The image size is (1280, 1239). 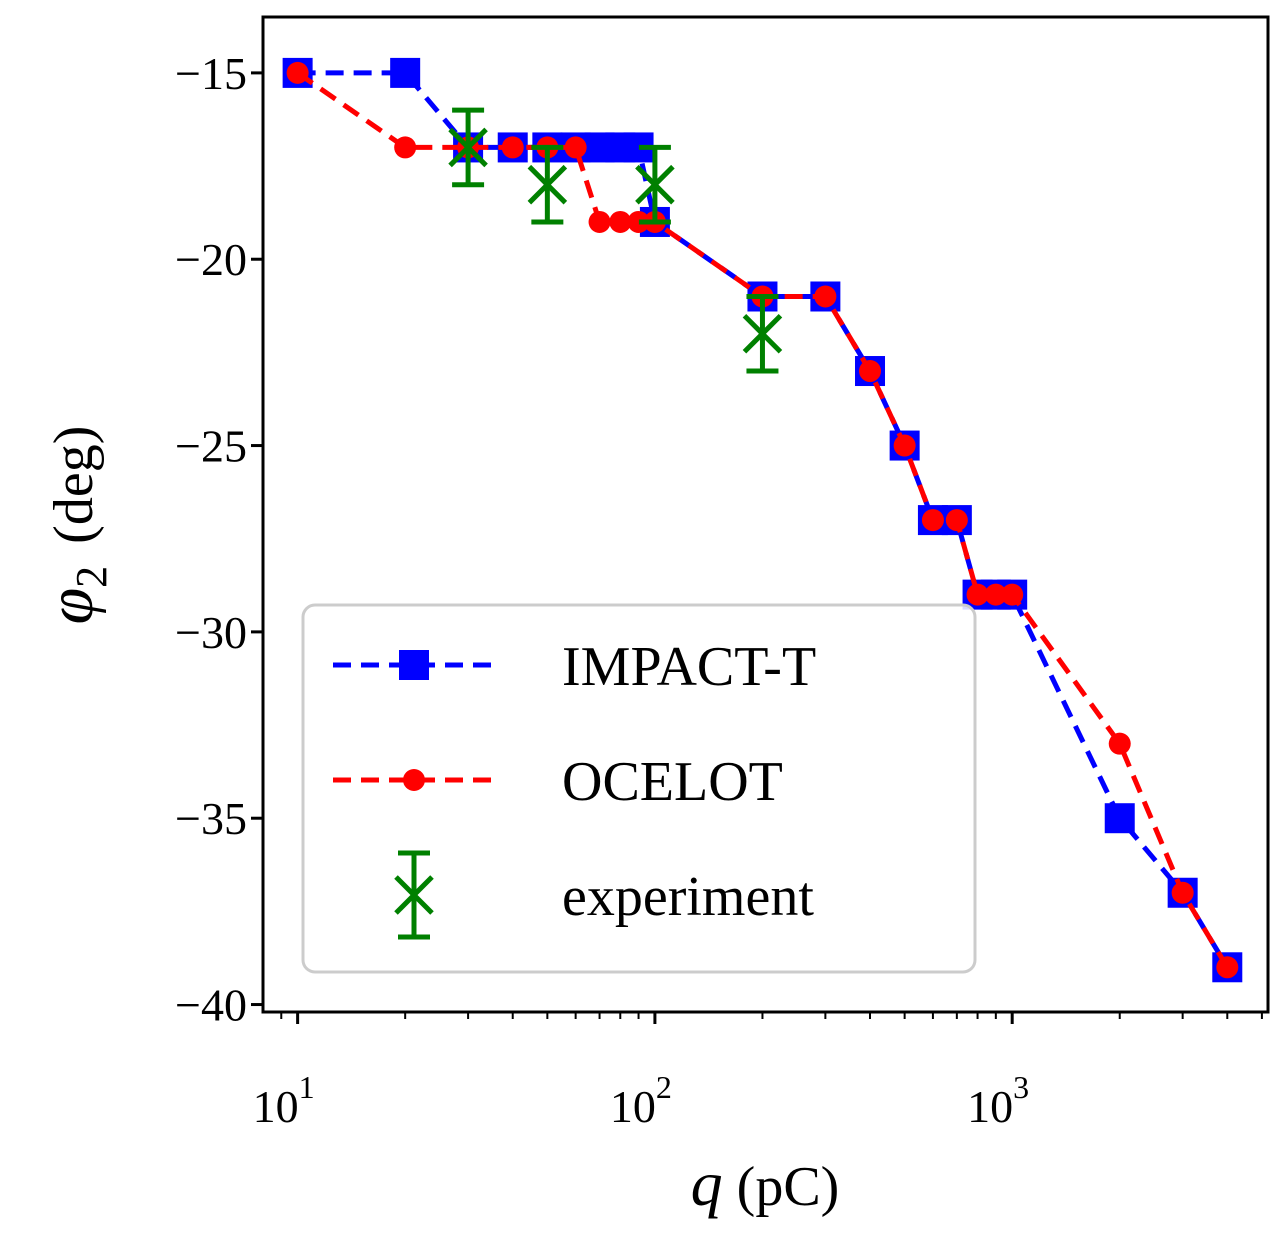 I want to click on x-tick-exponent: 3, so click(x=1021, y=1087).